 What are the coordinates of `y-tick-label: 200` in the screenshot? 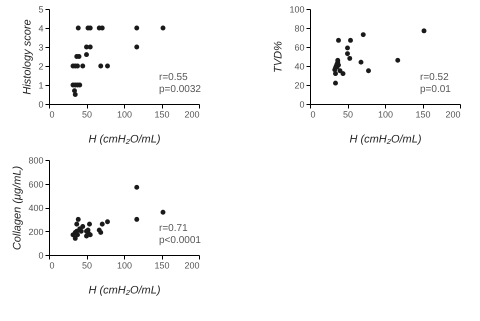 It's located at (36, 231).